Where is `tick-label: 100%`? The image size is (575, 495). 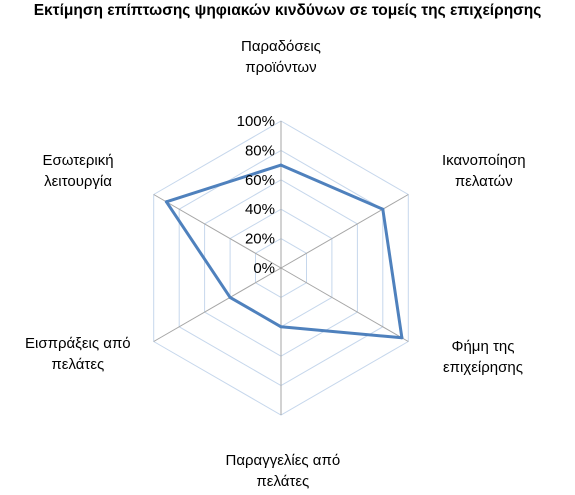 tick-label: 100% is located at coordinates (256, 121).